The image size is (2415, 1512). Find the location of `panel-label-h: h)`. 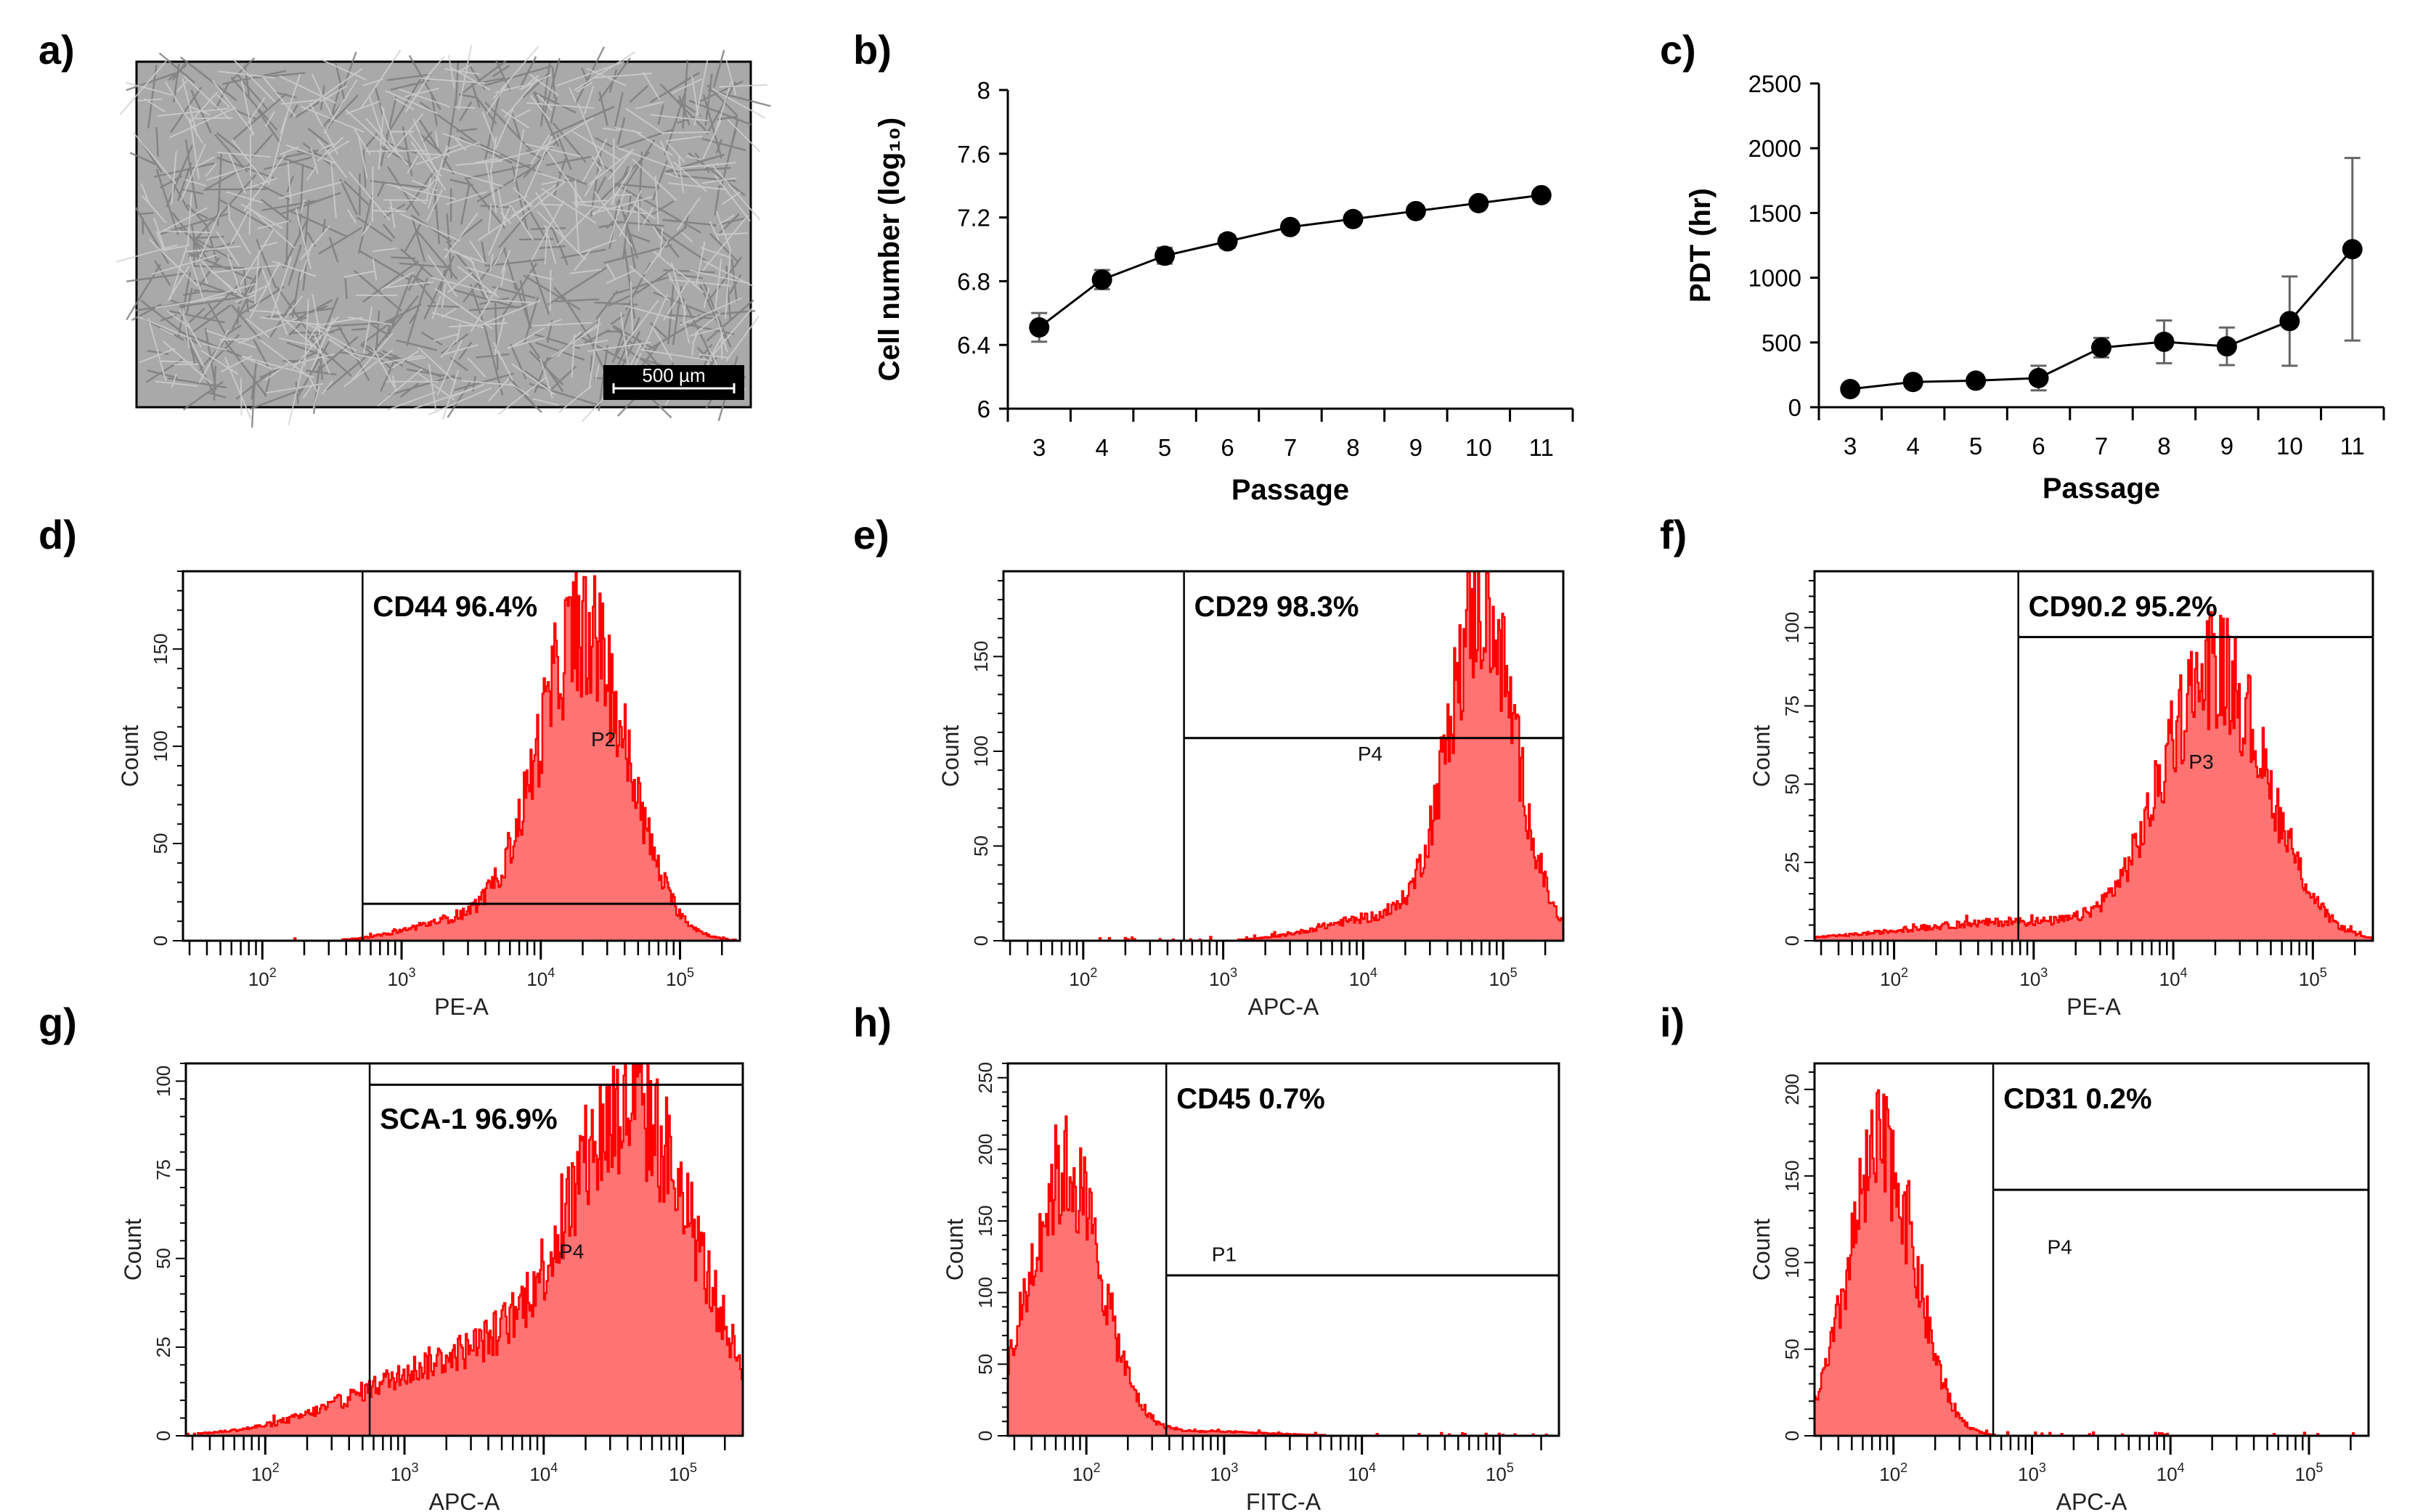

panel-label-h: h) is located at coordinates (872, 1022).